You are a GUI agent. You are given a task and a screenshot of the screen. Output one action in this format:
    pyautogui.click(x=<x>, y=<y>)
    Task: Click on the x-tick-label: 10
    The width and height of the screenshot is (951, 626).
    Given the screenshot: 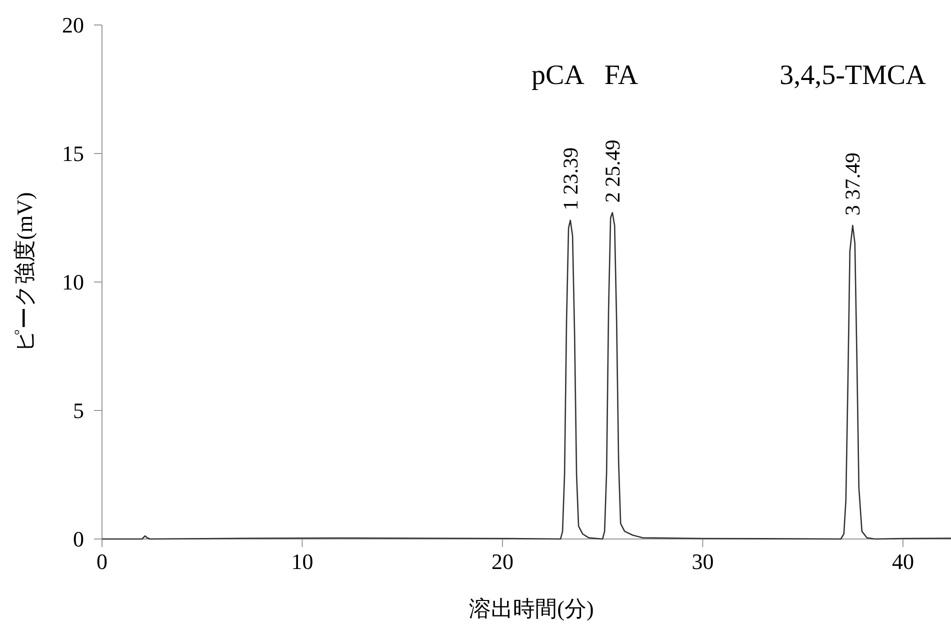 What is the action you would take?
    pyautogui.click(x=302, y=561)
    